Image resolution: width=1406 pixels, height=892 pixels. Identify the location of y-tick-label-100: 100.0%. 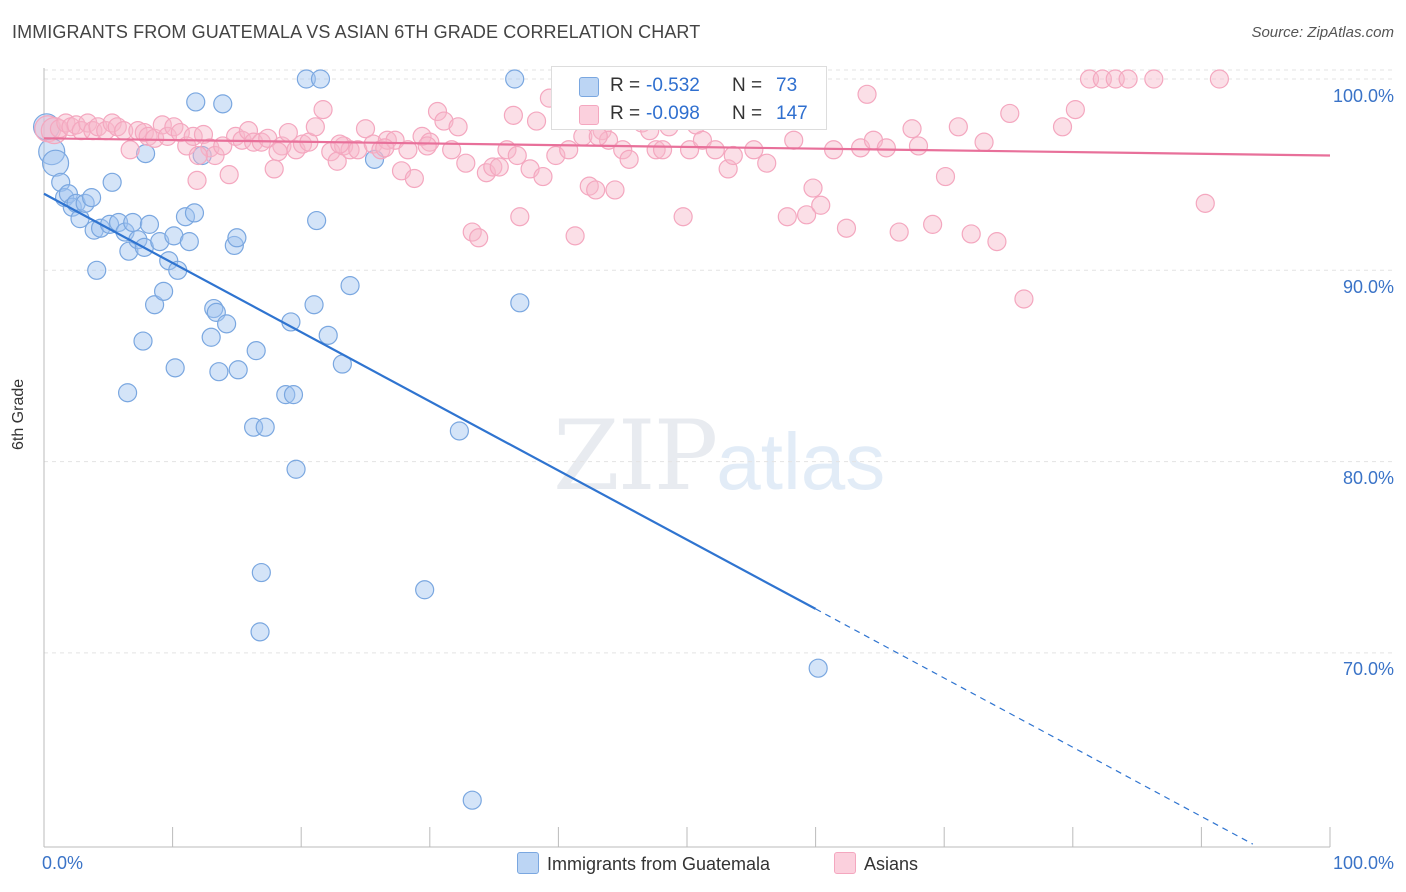
(1363, 96).